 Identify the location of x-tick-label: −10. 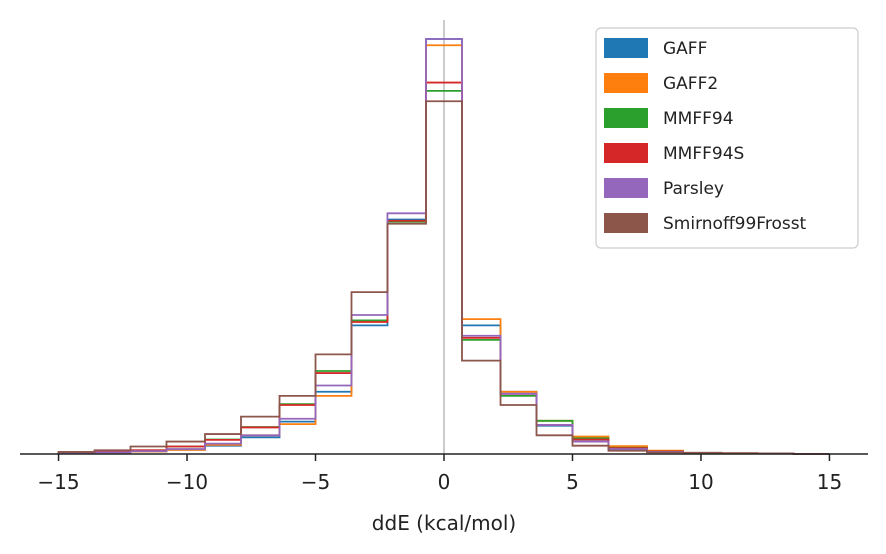
(187, 482).